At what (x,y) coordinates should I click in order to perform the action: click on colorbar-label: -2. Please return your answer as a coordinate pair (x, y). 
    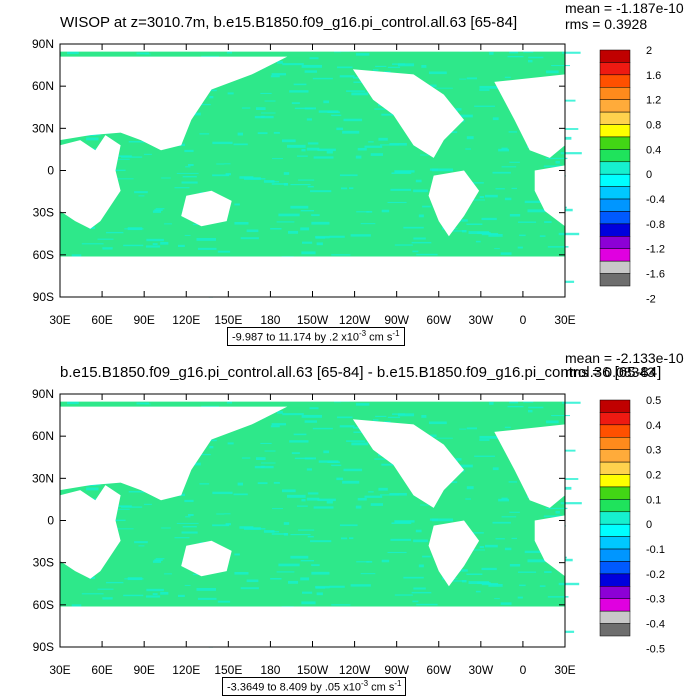
    Looking at the image, I should click on (651, 299).